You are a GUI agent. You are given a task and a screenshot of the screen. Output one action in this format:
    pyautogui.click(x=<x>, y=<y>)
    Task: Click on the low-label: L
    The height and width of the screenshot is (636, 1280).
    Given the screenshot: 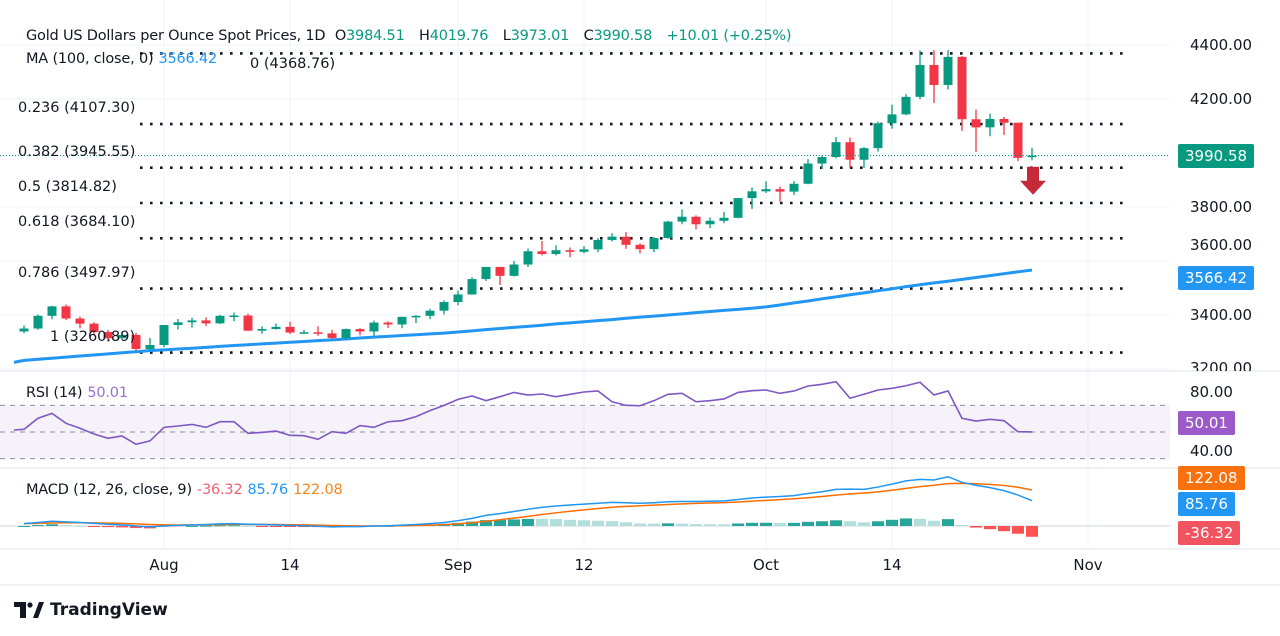 What is the action you would take?
    pyautogui.click(x=506, y=36)
    